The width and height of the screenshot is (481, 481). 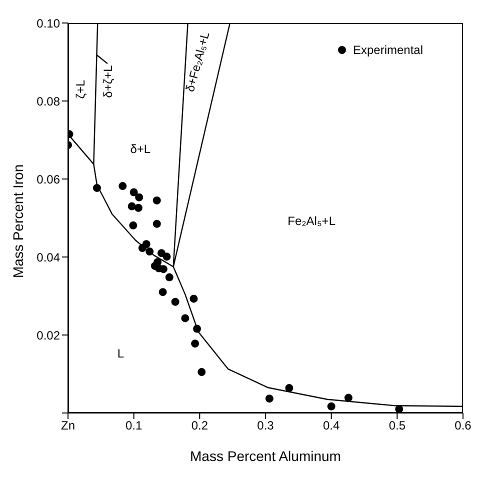 What do you see at coordinates (140, 149) in the screenshot?
I see `annotation: δ+L` at bounding box center [140, 149].